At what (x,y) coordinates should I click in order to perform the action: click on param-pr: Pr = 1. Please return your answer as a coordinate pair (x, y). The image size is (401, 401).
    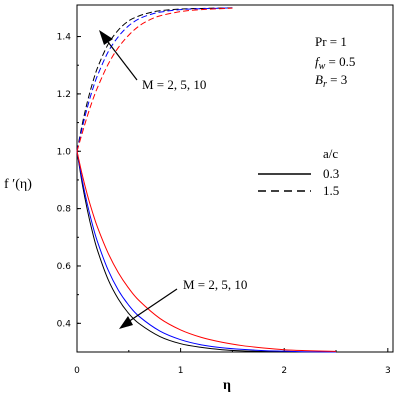
    Looking at the image, I should click on (331, 41).